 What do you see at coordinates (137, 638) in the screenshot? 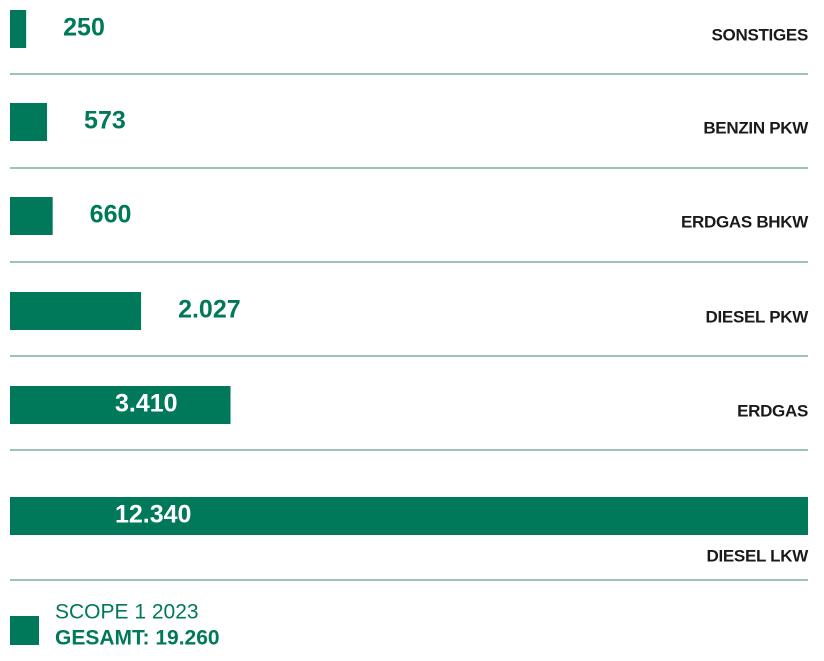
I see `legend-total: GESAMT: 19.260` at bounding box center [137, 638].